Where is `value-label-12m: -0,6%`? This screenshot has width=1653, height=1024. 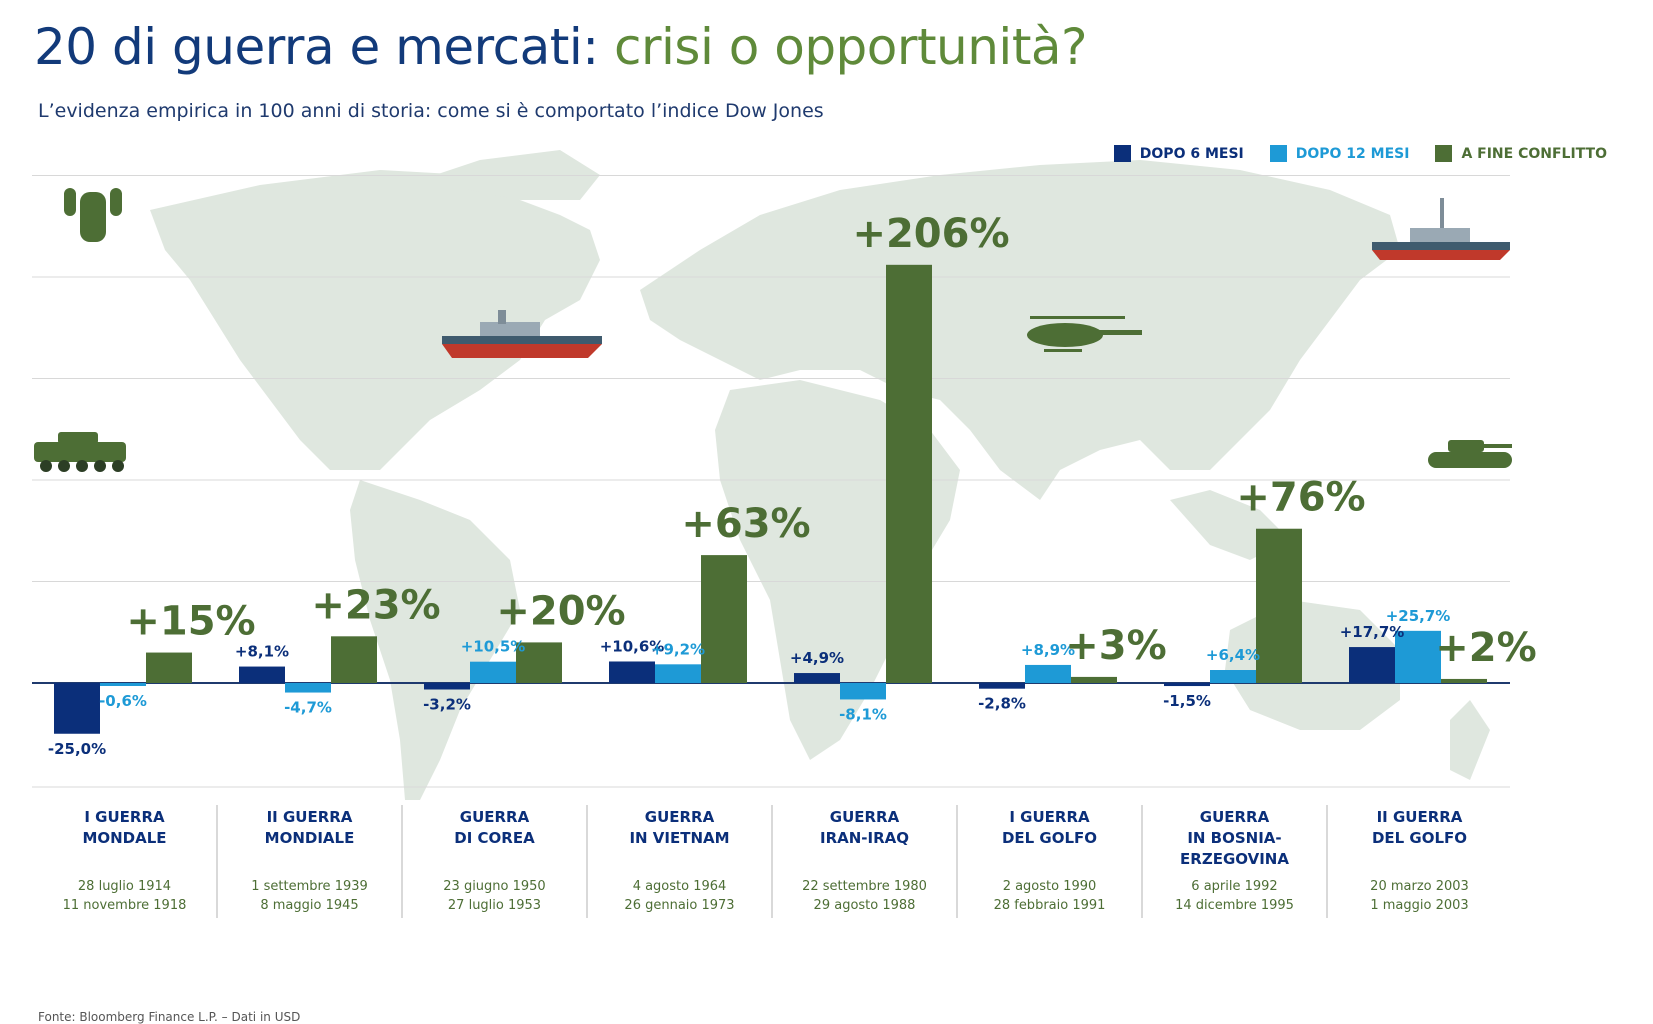
value-label-12m: -0,6% is located at coordinates (123, 701).